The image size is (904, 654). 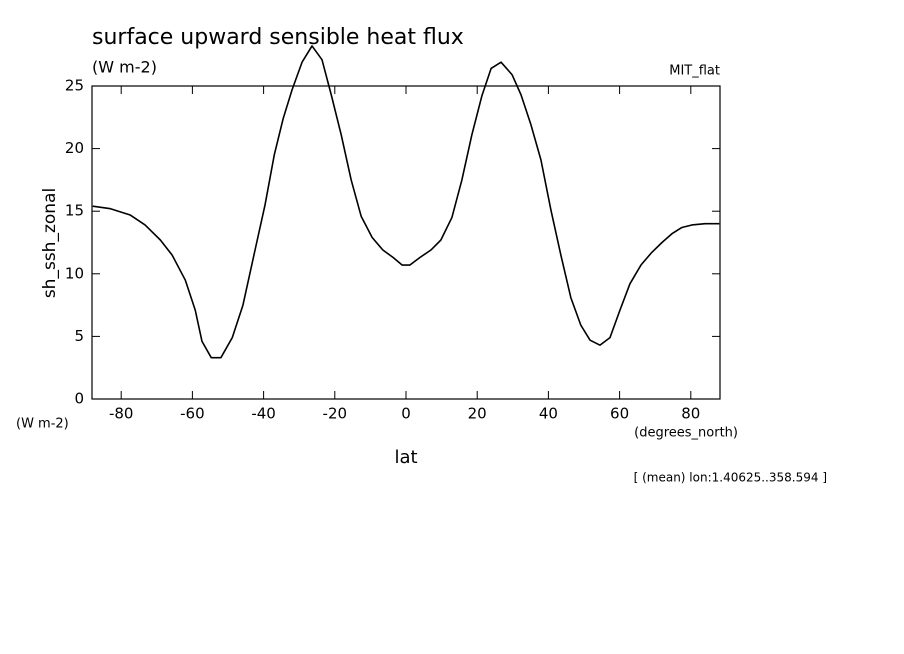 I want to click on chart-title: surface upward sensible heat flux, so click(x=278, y=37).